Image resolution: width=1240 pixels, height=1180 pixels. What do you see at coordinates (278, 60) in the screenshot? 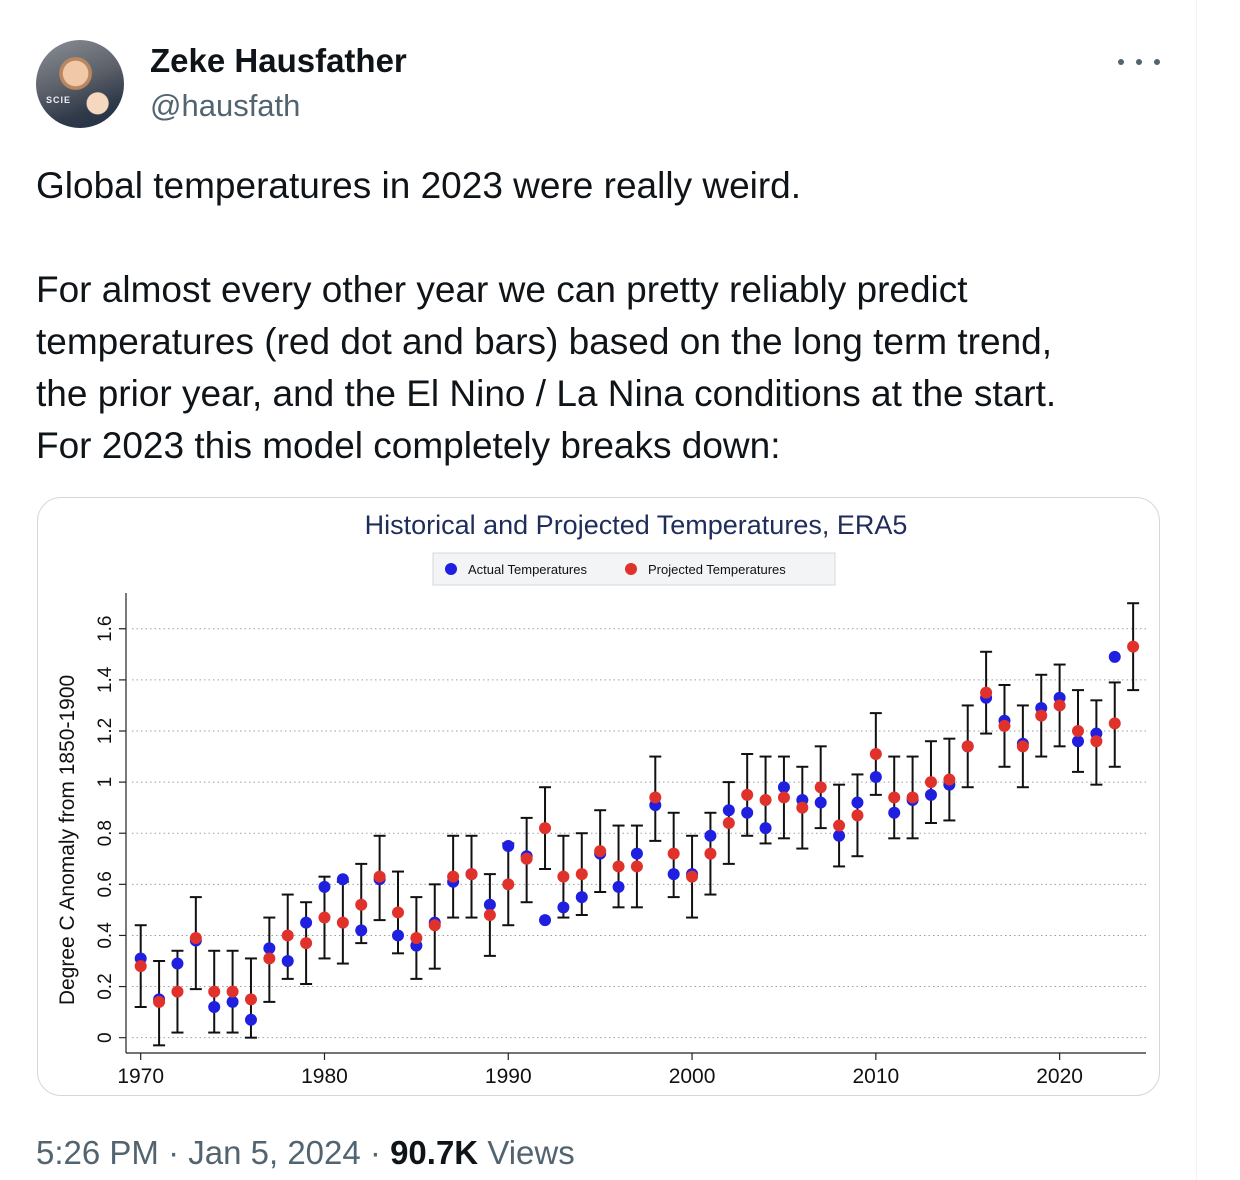
I see `author-name: Zeke Hausfather` at bounding box center [278, 60].